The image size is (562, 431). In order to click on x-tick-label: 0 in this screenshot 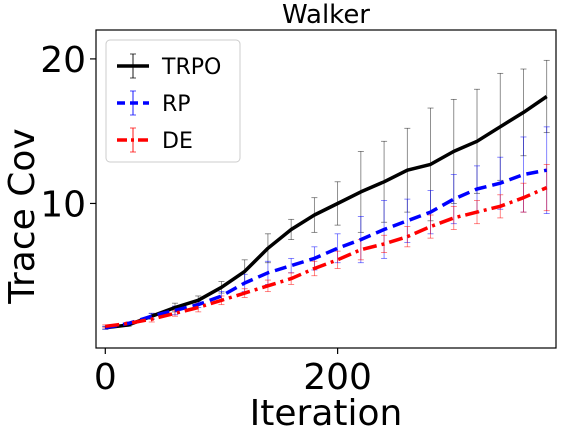, I will do `click(105, 377)`.